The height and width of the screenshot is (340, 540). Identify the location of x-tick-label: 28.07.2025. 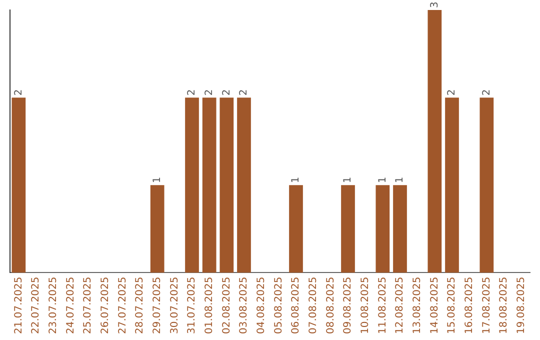
(140, 305).